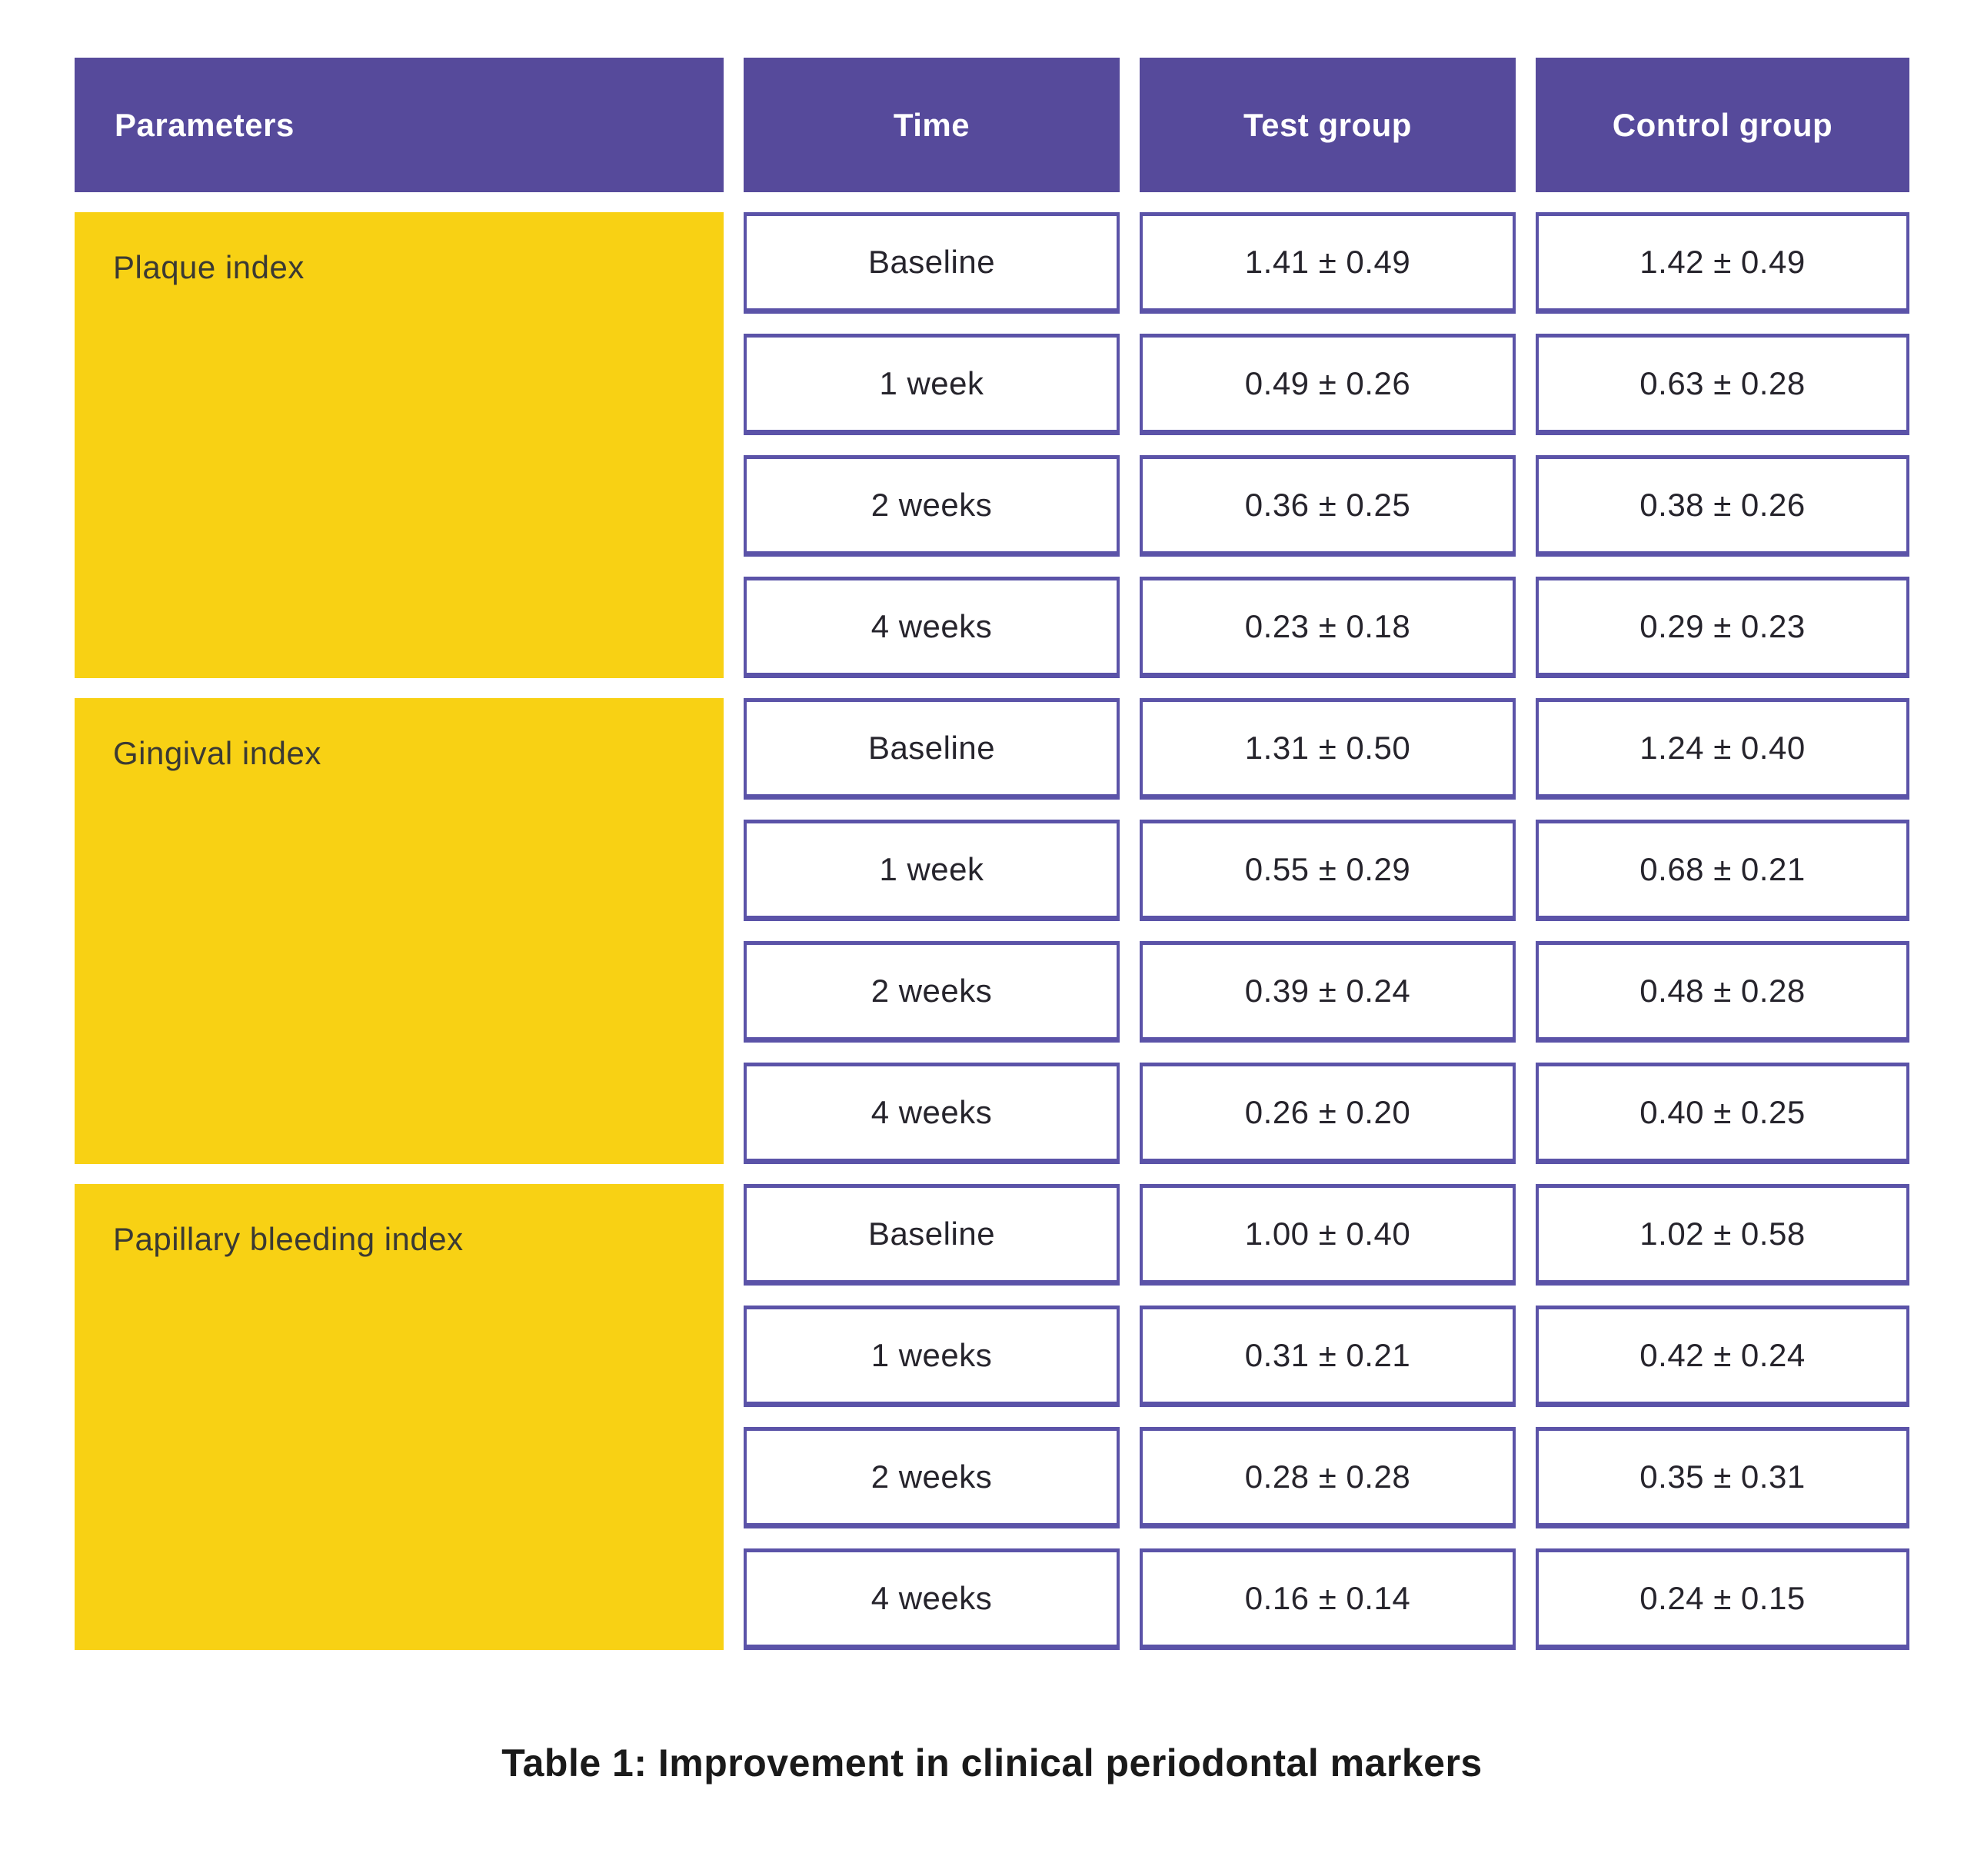  I want to click on test-value-cell: 0.55 ± 0.29, so click(1328, 870).